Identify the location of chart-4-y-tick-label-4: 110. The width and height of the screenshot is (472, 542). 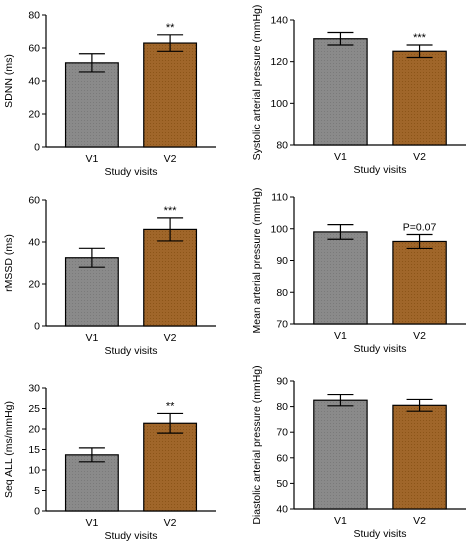
(279, 198).